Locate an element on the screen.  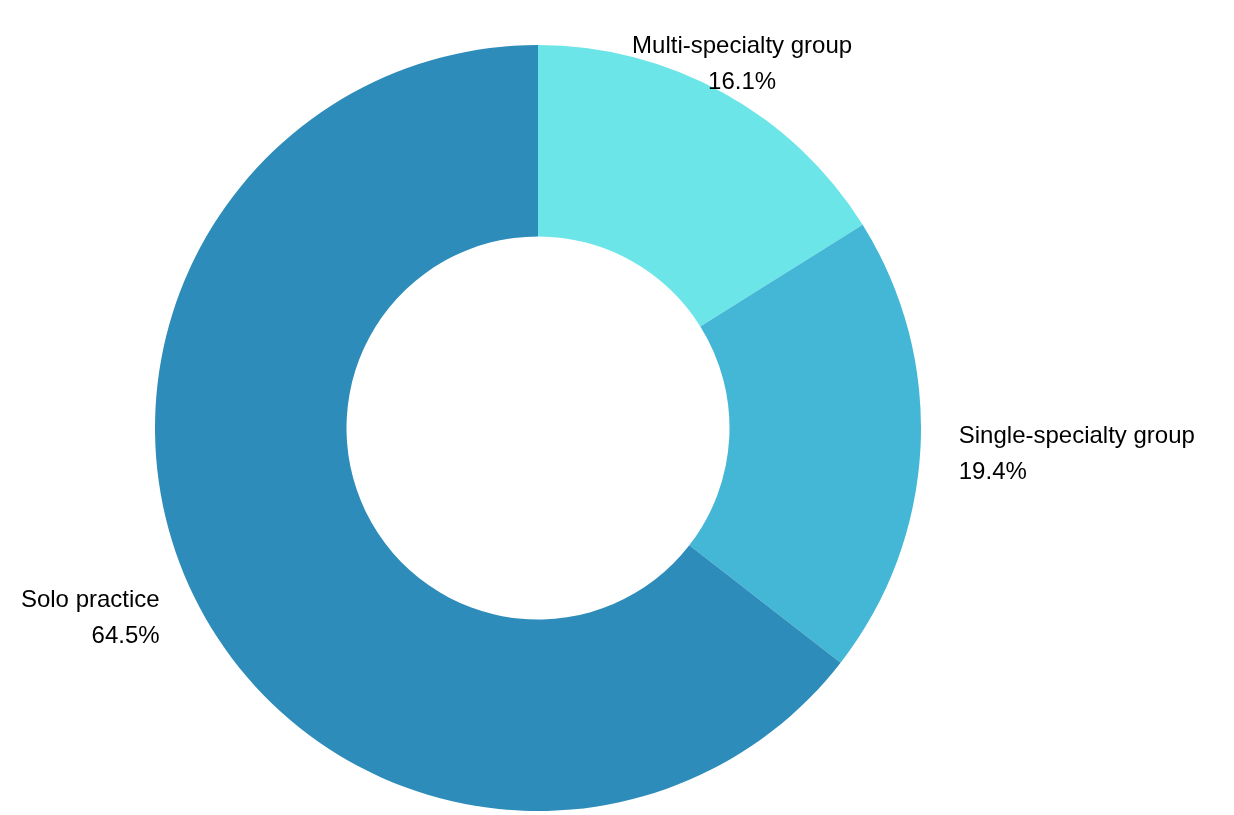
donut-slice is located at coordinates (805, 443).